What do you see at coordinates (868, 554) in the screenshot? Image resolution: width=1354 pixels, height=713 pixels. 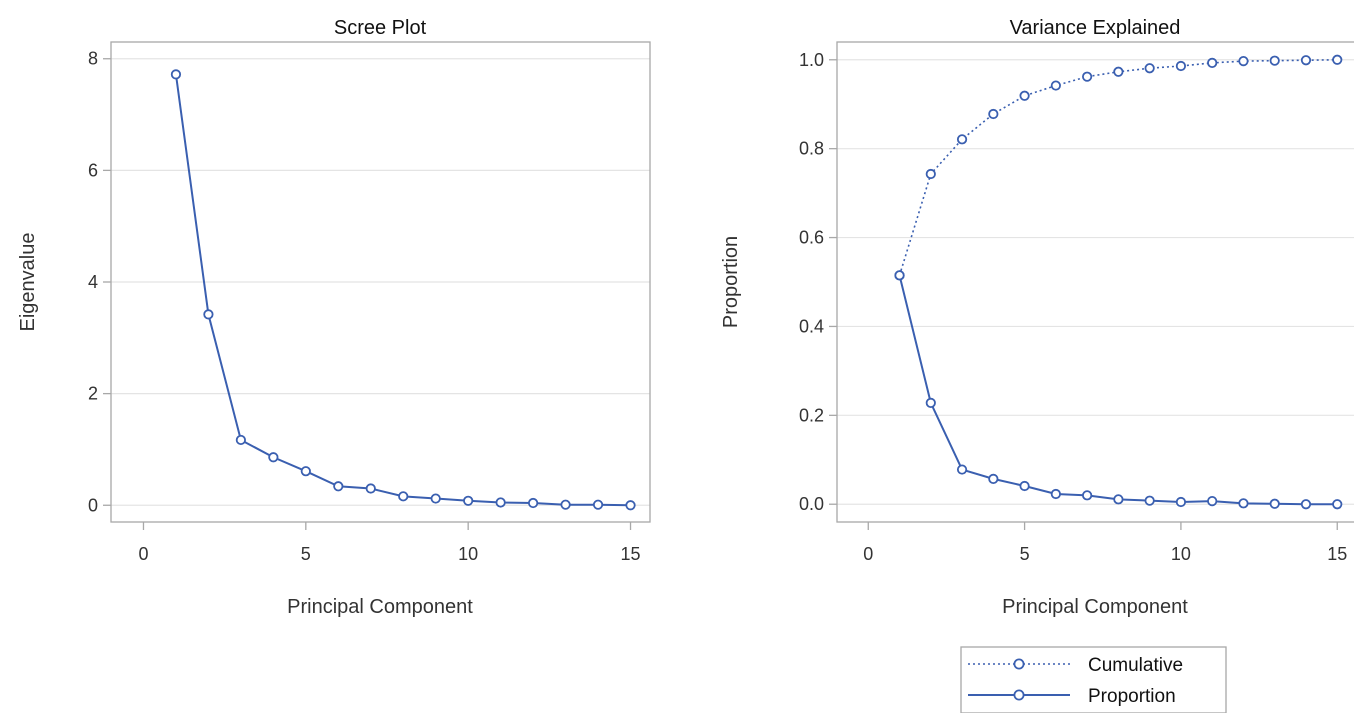 I see `variance-explained-x-tick-label: 0` at bounding box center [868, 554].